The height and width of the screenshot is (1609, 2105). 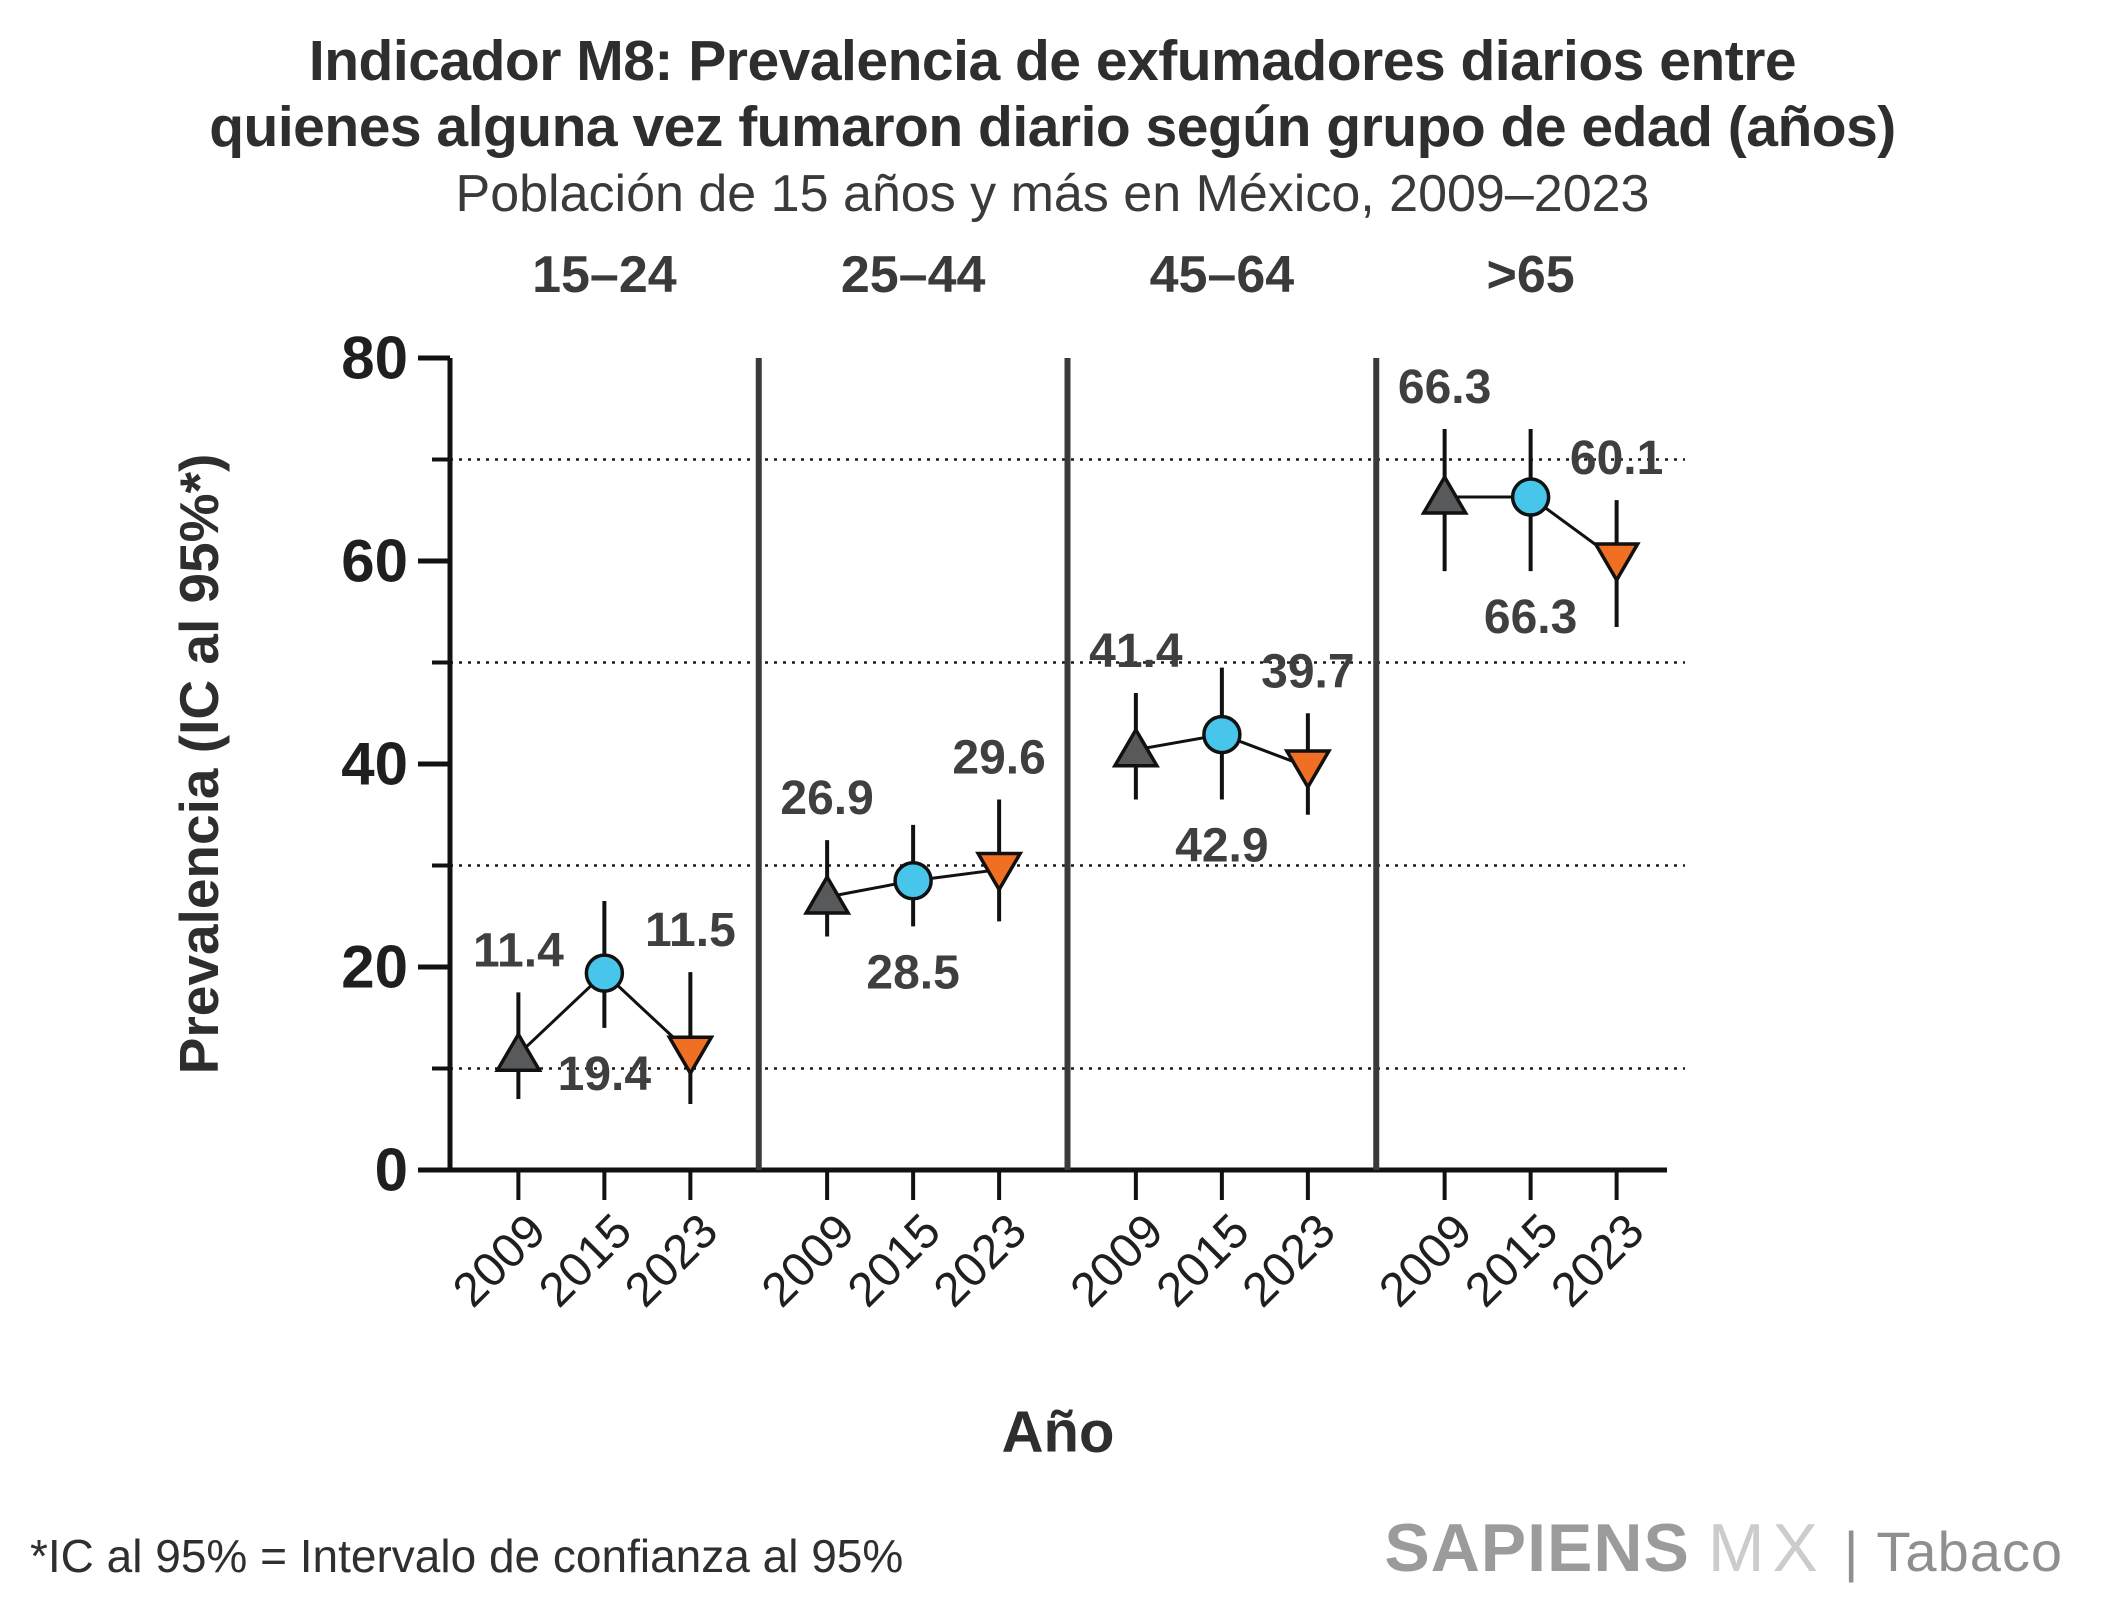 I want to click on y-tick-label-60: 60, so click(x=374, y=561).